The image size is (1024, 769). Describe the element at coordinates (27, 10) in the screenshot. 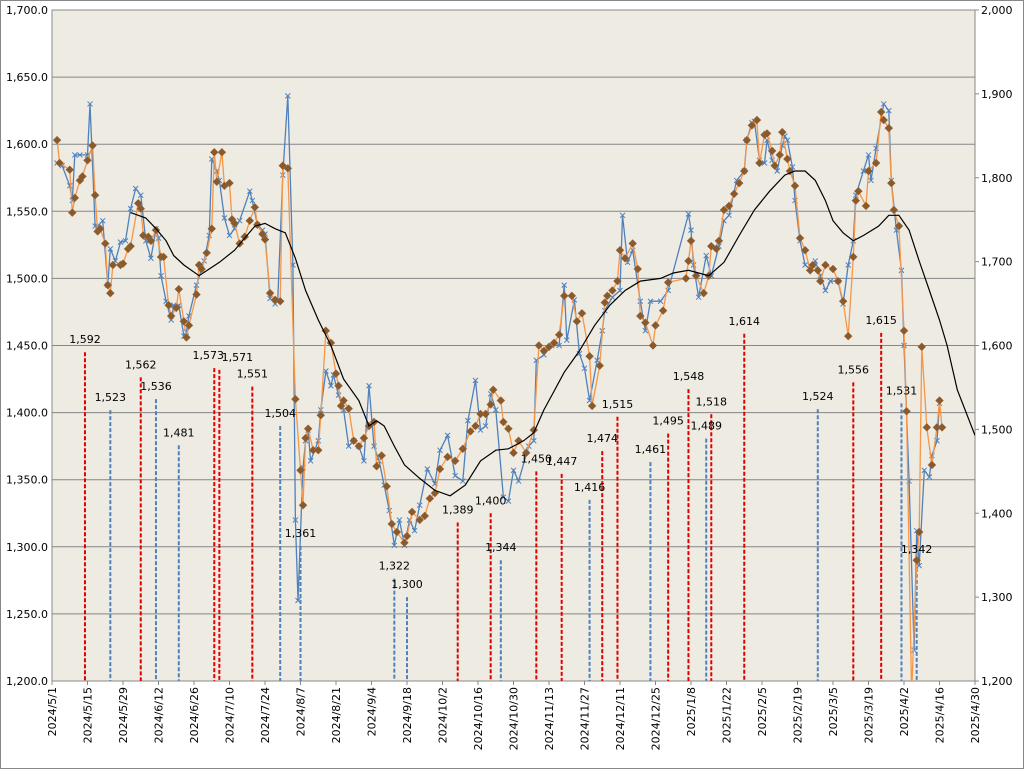

I see `y-left-tick-label: 1,700.0` at that location.